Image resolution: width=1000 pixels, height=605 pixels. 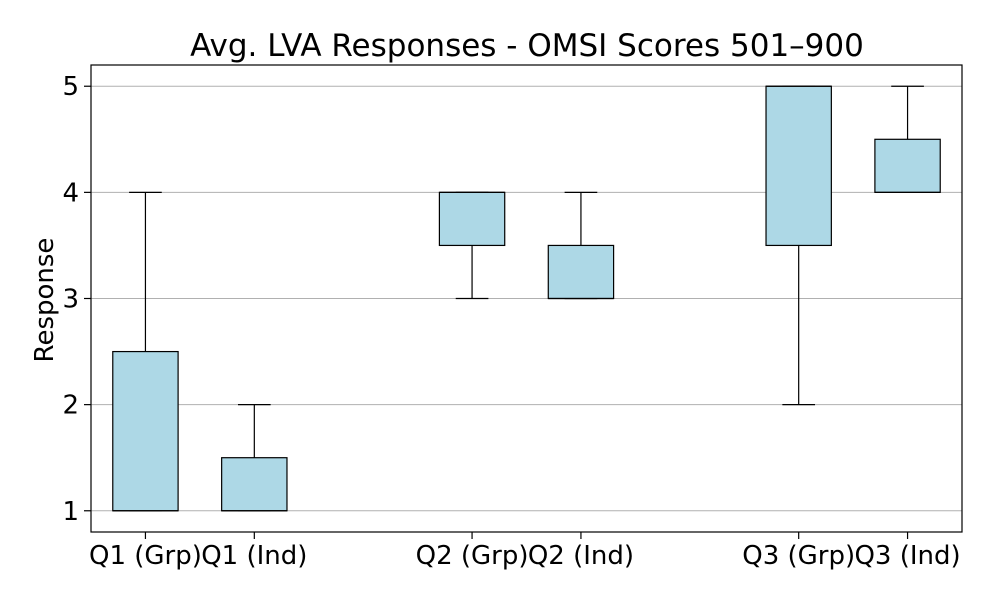 I want to click on x-tick-label: Q3 (Ind), so click(x=907, y=556).